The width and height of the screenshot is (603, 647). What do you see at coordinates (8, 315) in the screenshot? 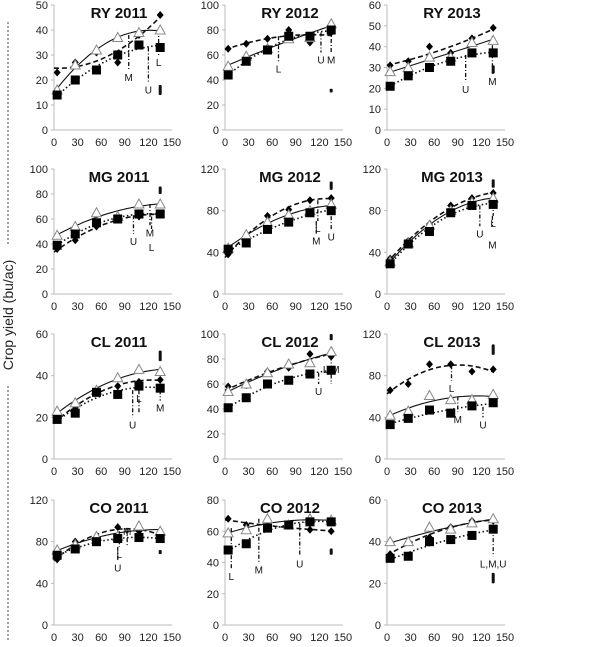
I see `y-axis-label-backdrop` at bounding box center [8, 315].